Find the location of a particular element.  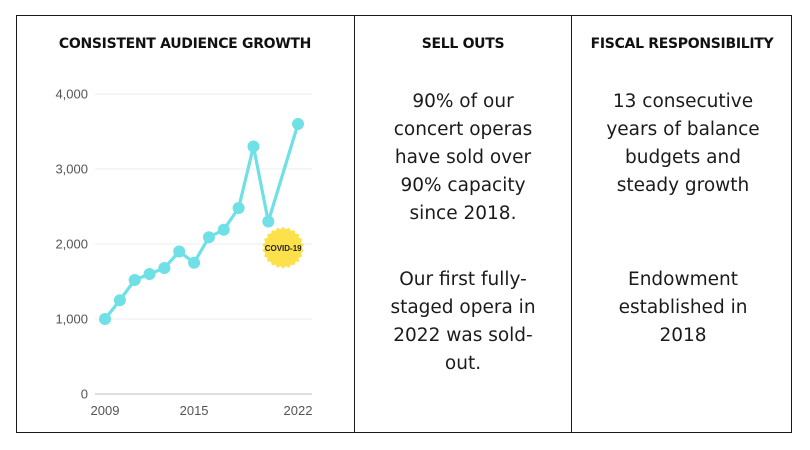

sellouts-heading: SELL OUTS is located at coordinates (463, 44).